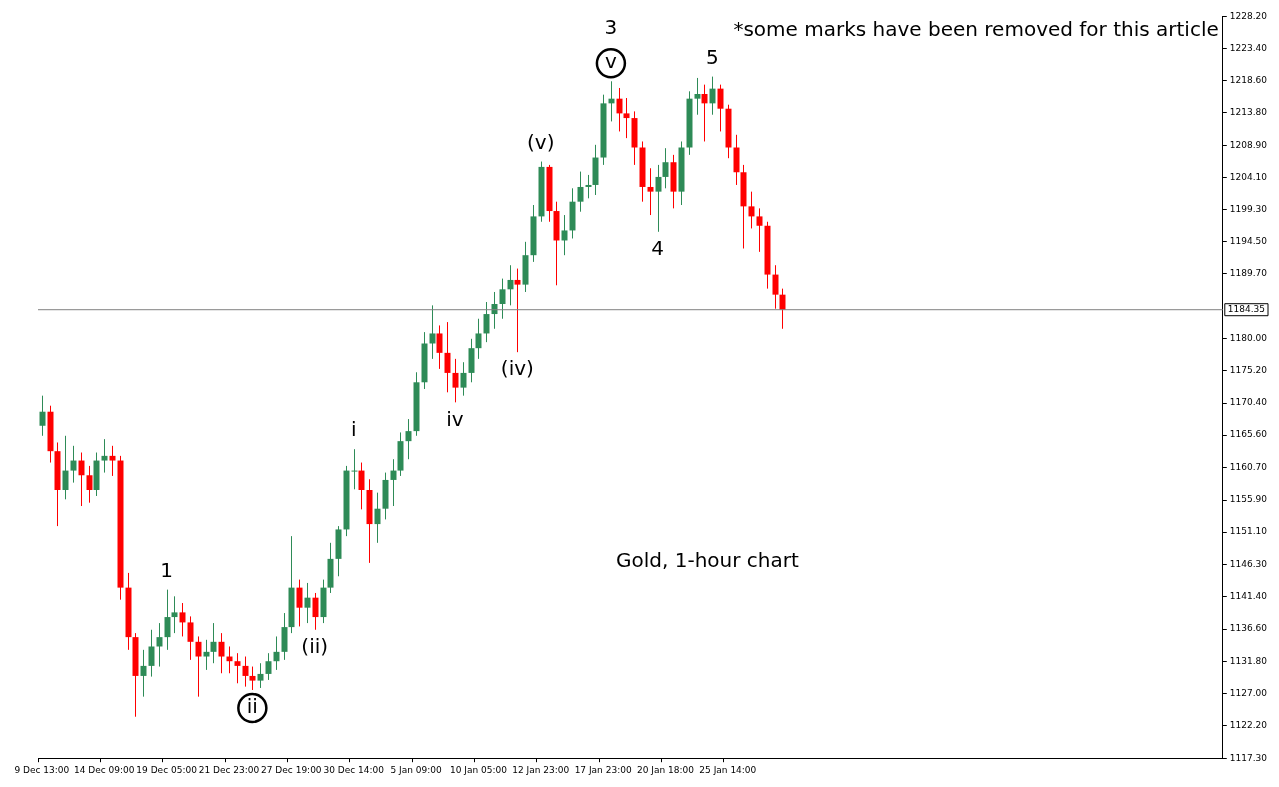 The width and height of the screenshot is (1279, 787). What do you see at coordinates (1248, 531) in the screenshot?
I see `y-tick-label: 1151.10` at bounding box center [1248, 531].